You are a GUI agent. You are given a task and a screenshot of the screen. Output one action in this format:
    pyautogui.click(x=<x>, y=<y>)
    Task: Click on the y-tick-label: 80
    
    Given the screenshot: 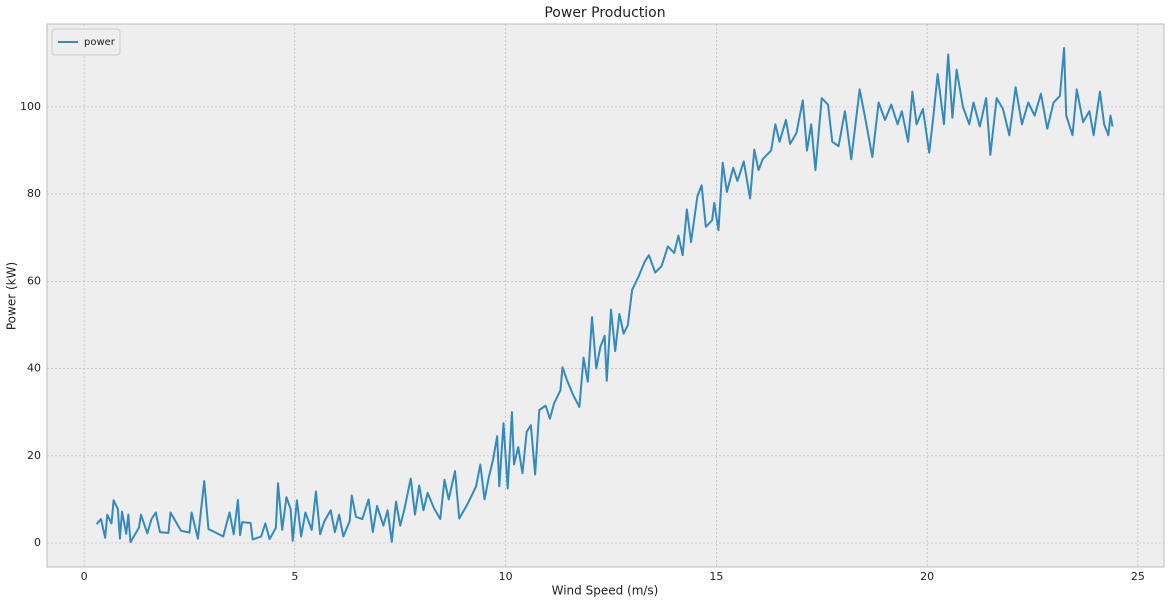 What is the action you would take?
    pyautogui.click(x=34, y=193)
    